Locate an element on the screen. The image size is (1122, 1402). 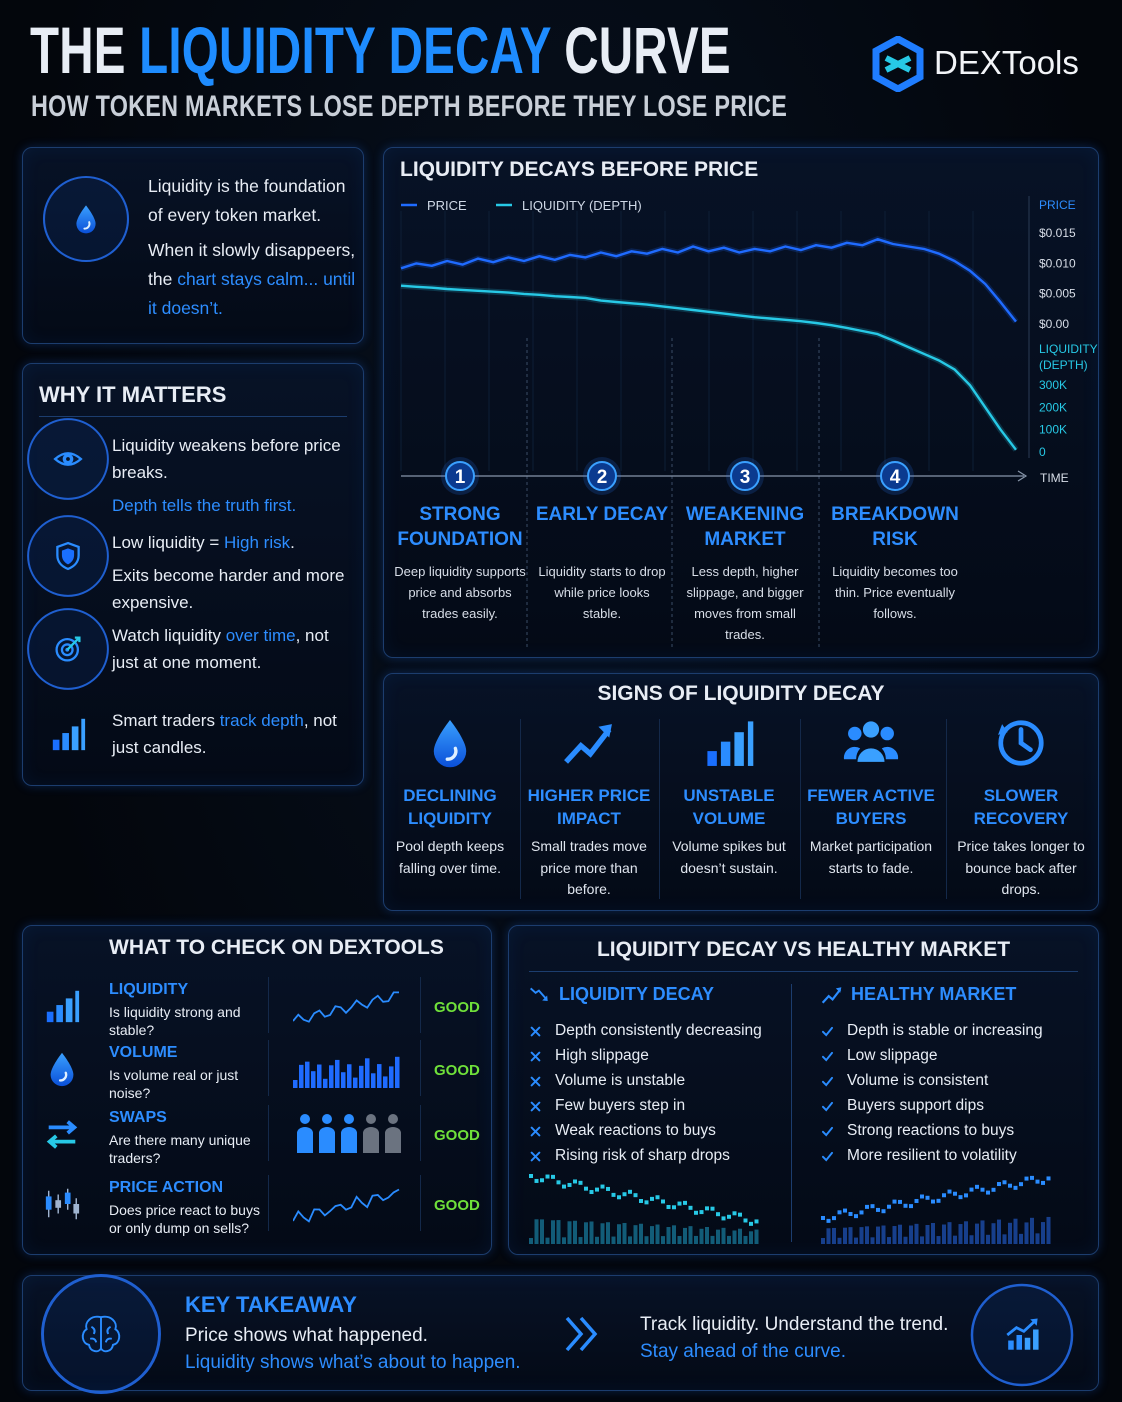
spark-bar is located at coordinates (295, 1084).